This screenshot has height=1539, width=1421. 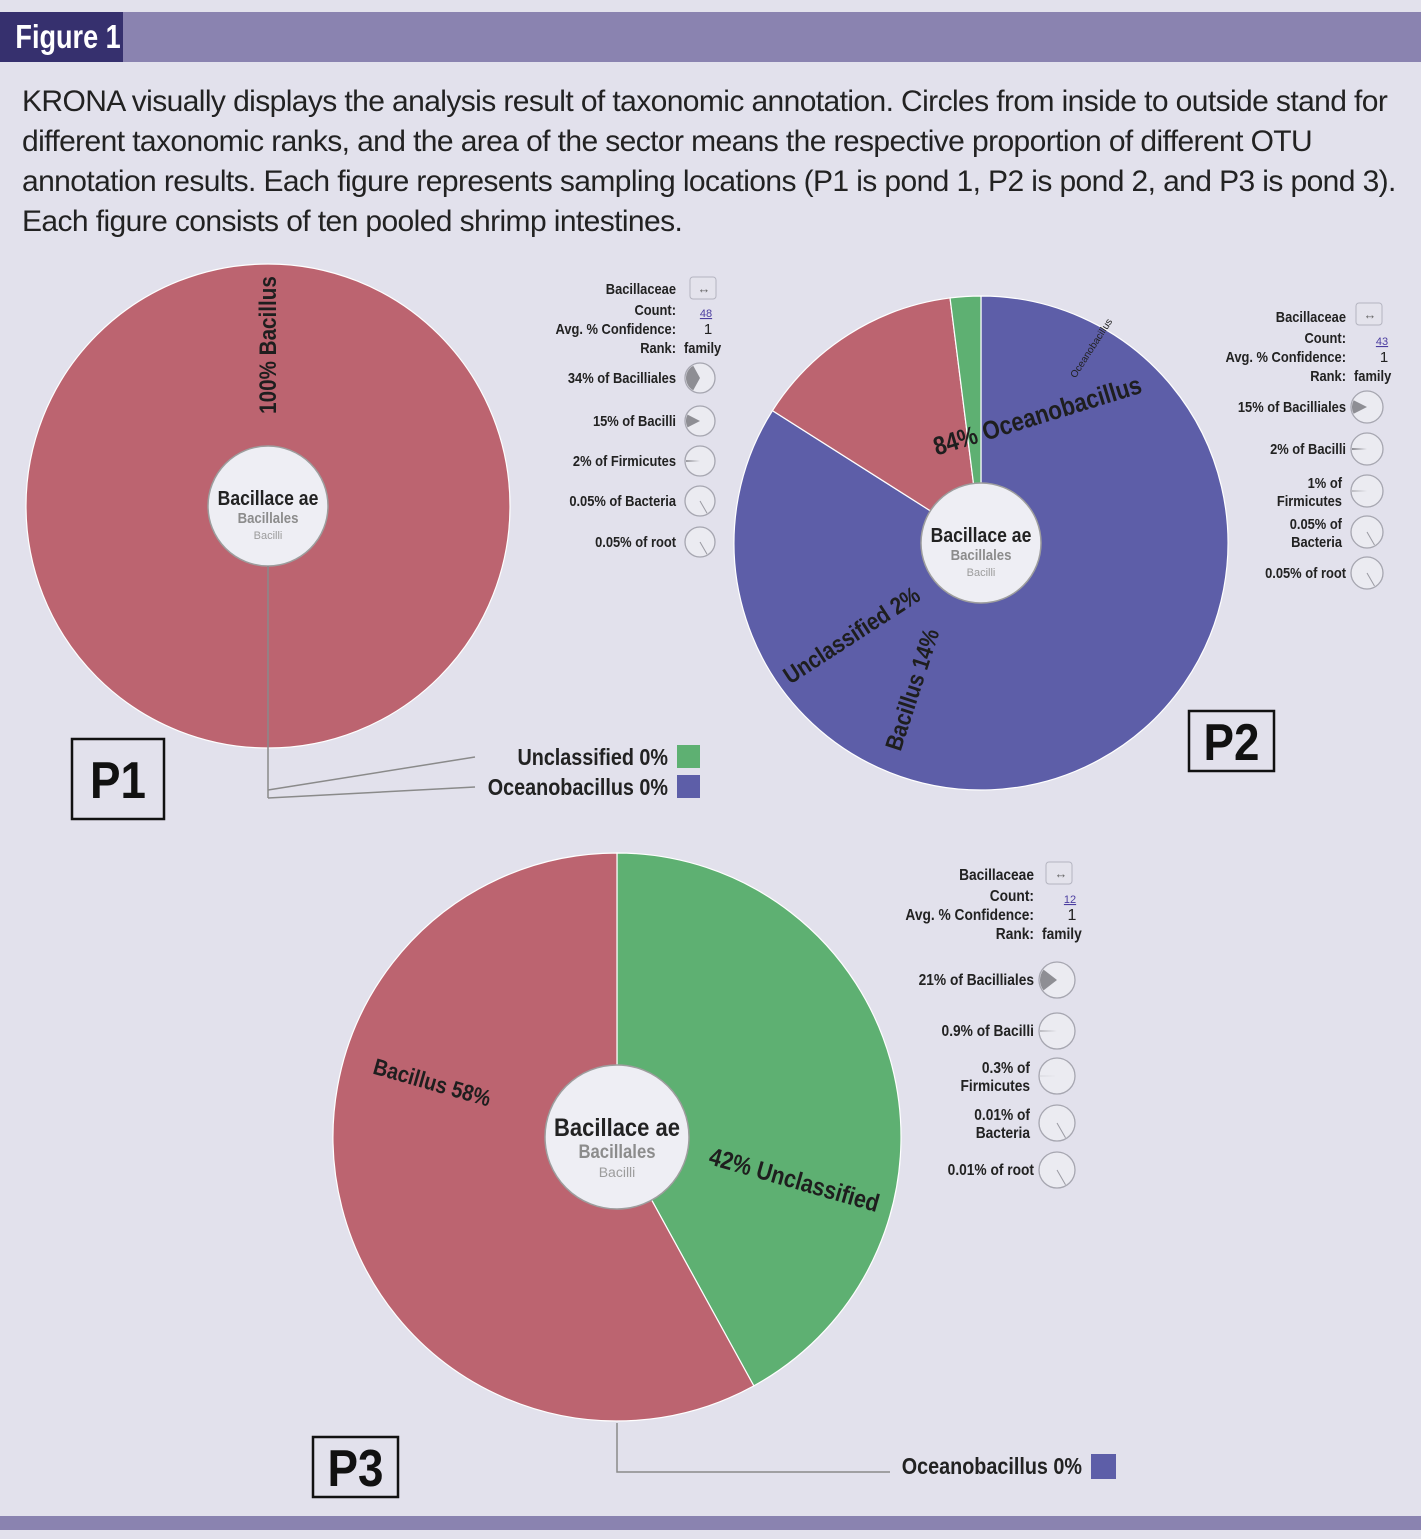 I want to click on p1-ancestor-4-text: 0.05% of root, so click(x=635, y=541).